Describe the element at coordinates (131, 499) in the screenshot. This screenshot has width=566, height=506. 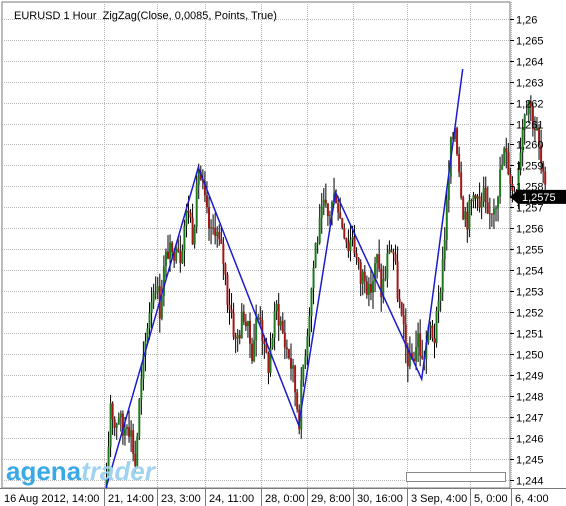
I see `x-tick-label: 21, 14:00` at that location.